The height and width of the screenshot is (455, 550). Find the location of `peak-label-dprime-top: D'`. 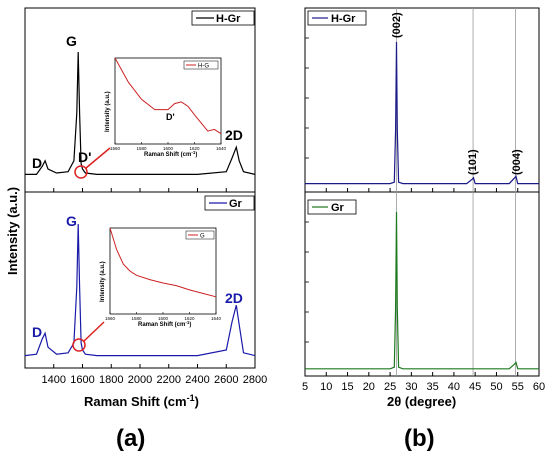

peak-label-dprime-top: D' is located at coordinates (84, 157).